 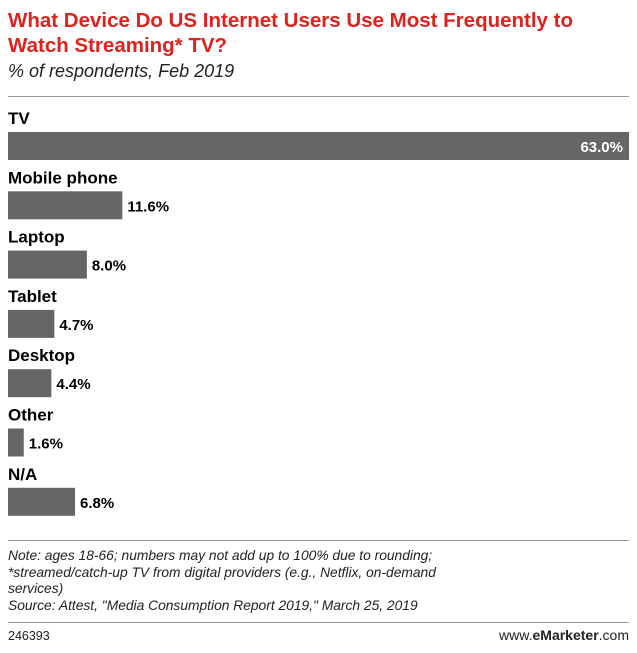 I want to click on brand-prefix: www., so click(x=516, y=635).